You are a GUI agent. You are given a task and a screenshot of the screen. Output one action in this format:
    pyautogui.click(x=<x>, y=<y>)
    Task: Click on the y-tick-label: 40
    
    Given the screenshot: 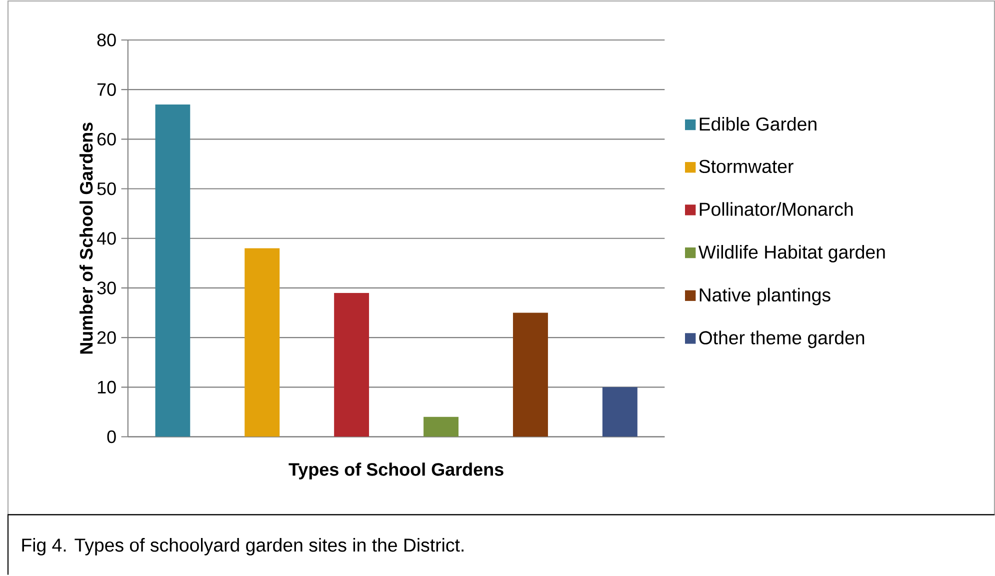 What is the action you would take?
    pyautogui.click(x=106, y=238)
    